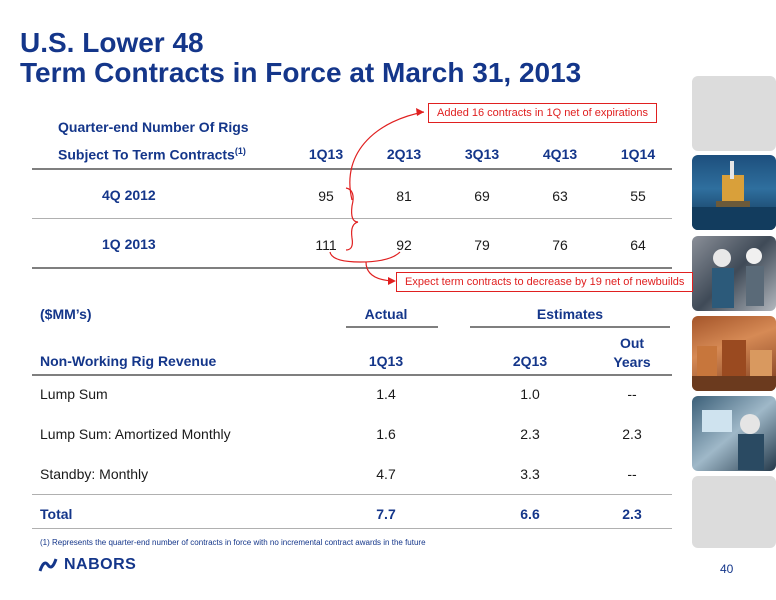 This screenshot has width=776, height=600. What do you see at coordinates (386, 394) in the screenshot?
I see `cell-lump-sum-1q13: 1.4` at bounding box center [386, 394].